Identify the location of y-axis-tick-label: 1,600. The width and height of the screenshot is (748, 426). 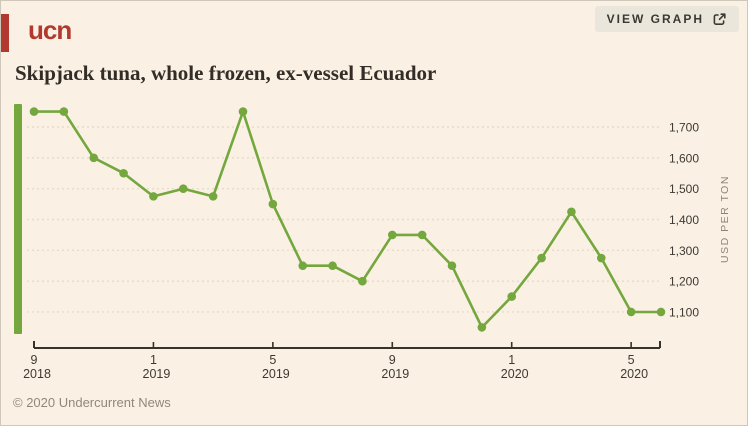
(684, 158).